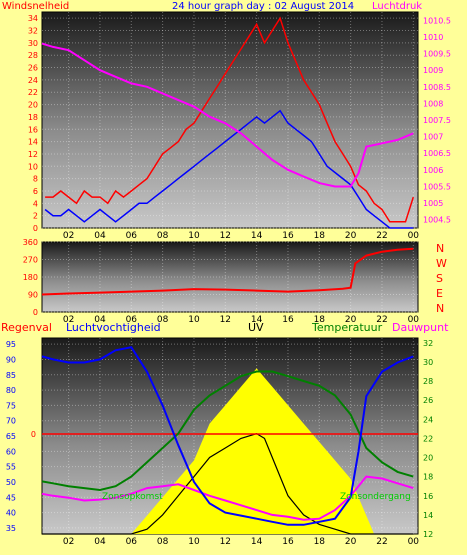 Image resolution: width=467 pixels, height=555 pixels. What do you see at coordinates (433, 170) in the screenshot?
I see `pressure-y-tick-label: 1006` at bounding box center [433, 170].